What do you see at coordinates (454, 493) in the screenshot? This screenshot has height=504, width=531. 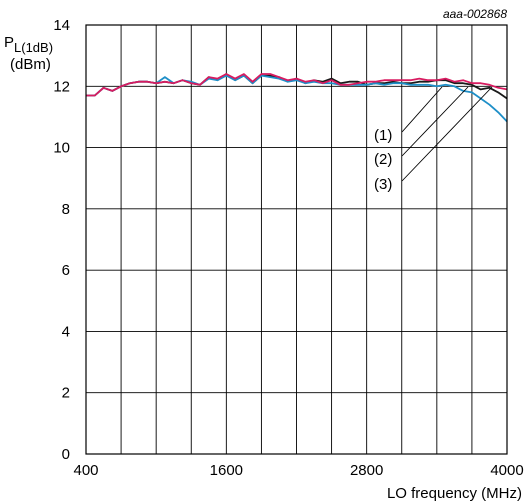 I see `x-axis-label: LO frequency (MHz)` at bounding box center [454, 493].